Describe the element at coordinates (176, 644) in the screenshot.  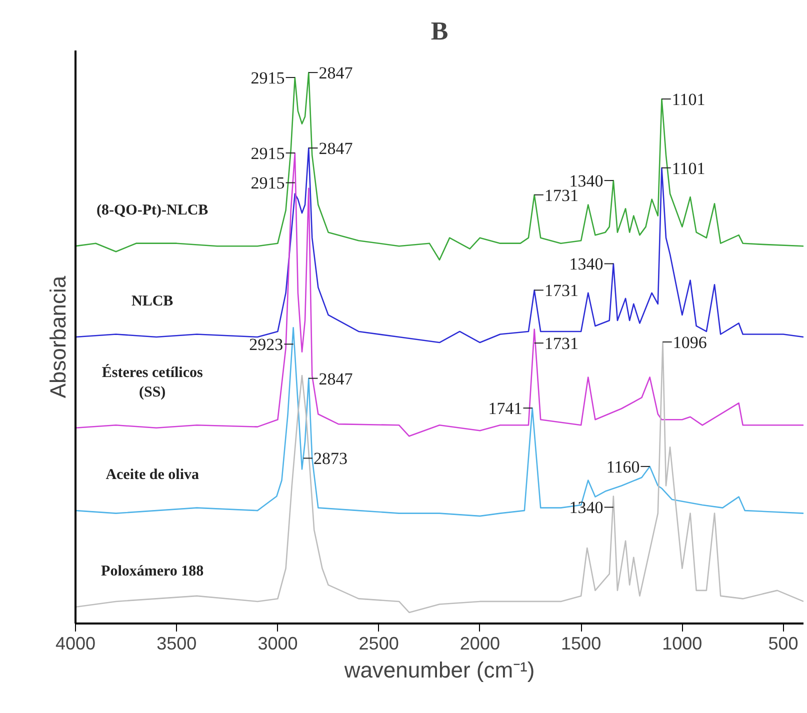
I see `x-tick-label: 3500` at that location.